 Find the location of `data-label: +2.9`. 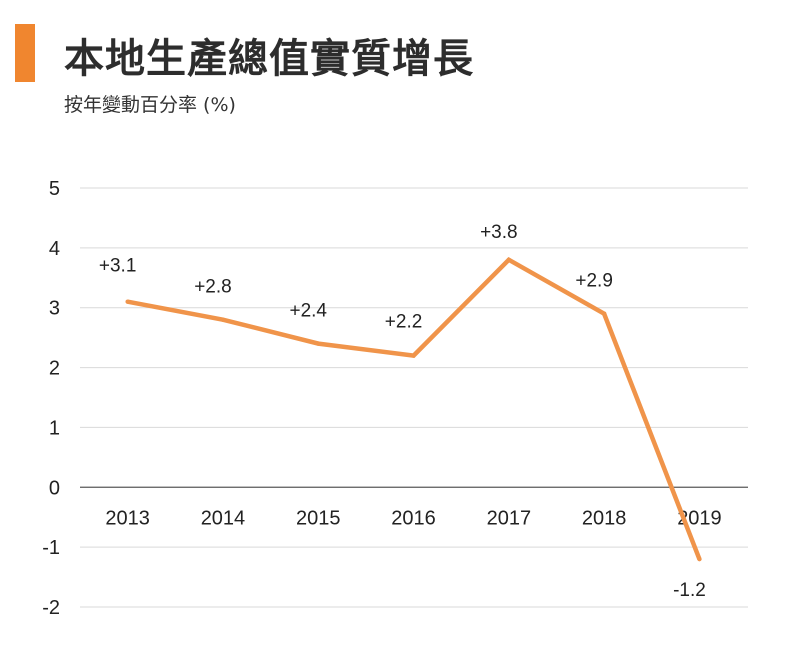

data-label: +2.9 is located at coordinates (594, 281).